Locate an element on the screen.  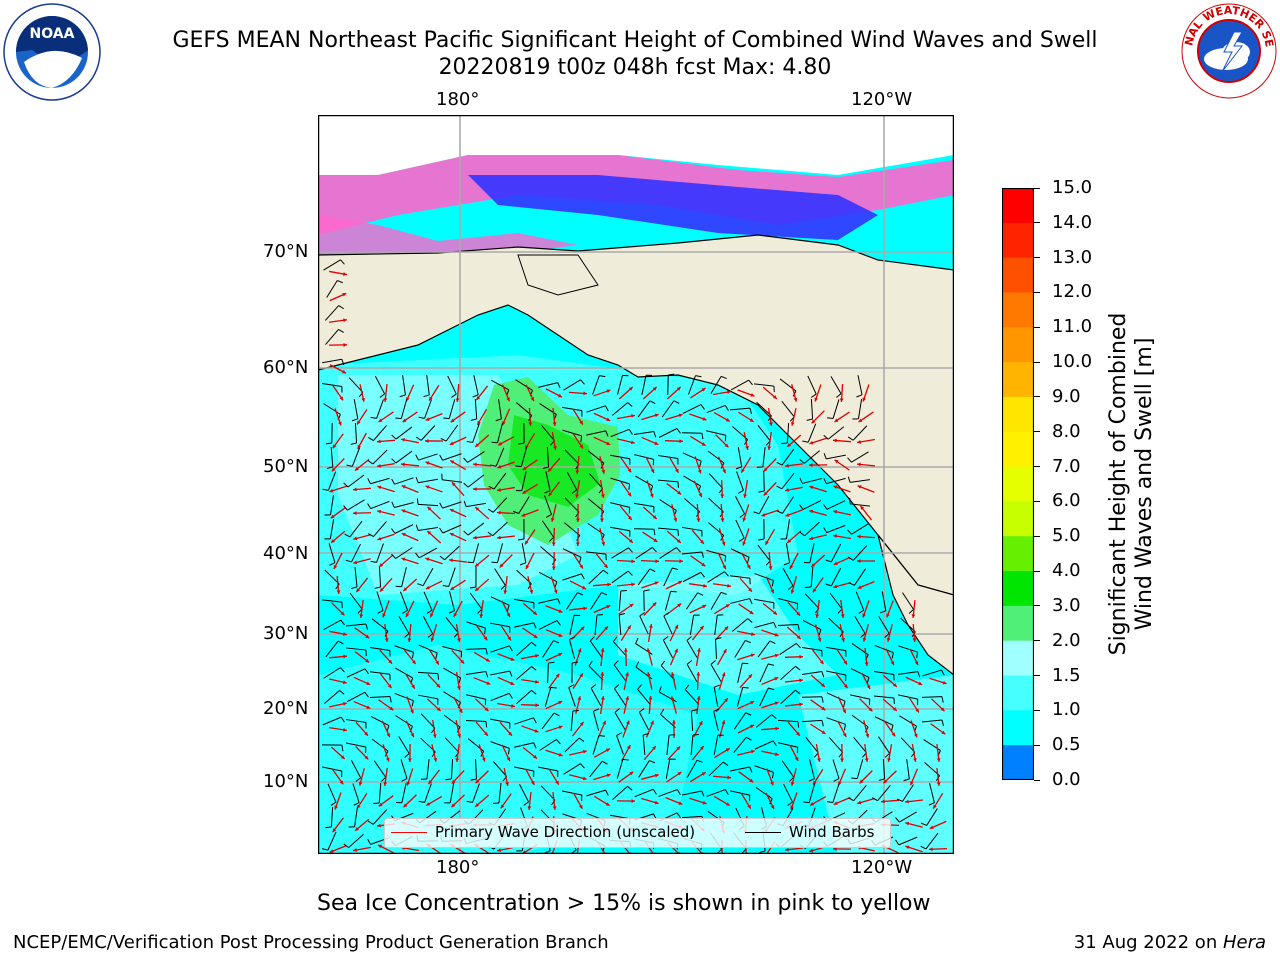
colorbar-tick-label: 3.0 is located at coordinates (1066, 605).